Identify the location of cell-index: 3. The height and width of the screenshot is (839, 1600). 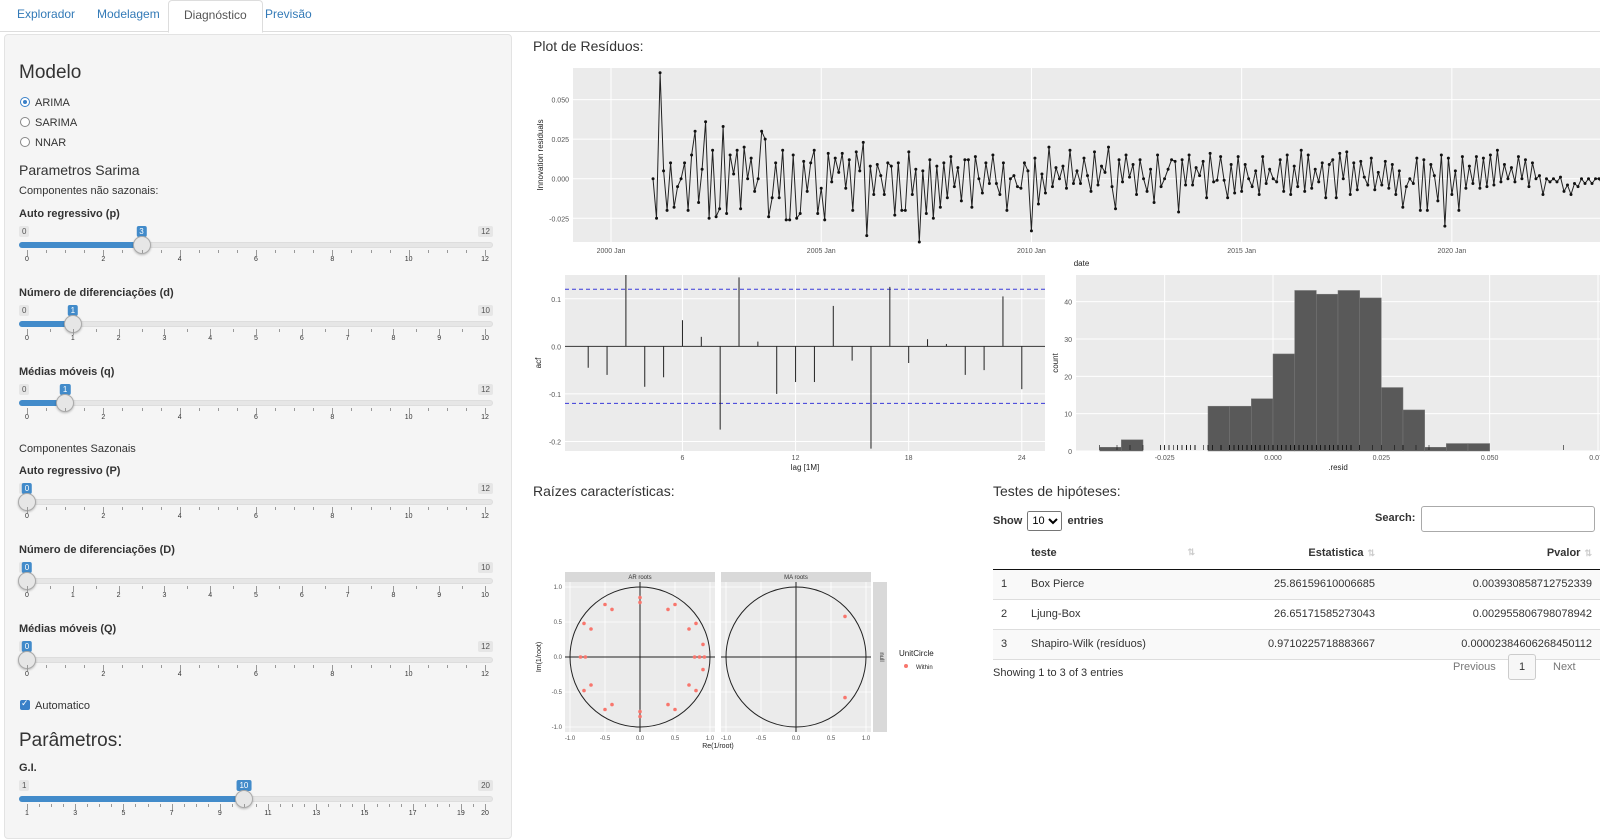
(1008, 644).